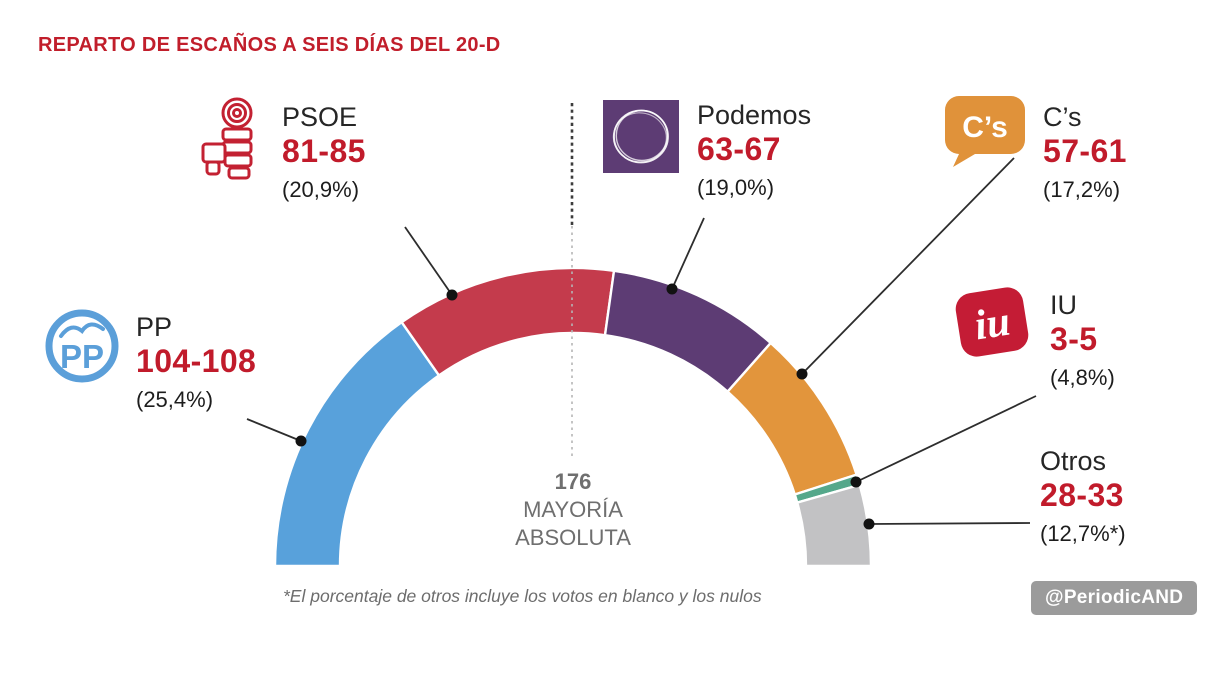 The height and width of the screenshot is (684, 1217). Describe the element at coordinates (301, 441) in the screenshot. I see `pp-callout-dot` at that location.